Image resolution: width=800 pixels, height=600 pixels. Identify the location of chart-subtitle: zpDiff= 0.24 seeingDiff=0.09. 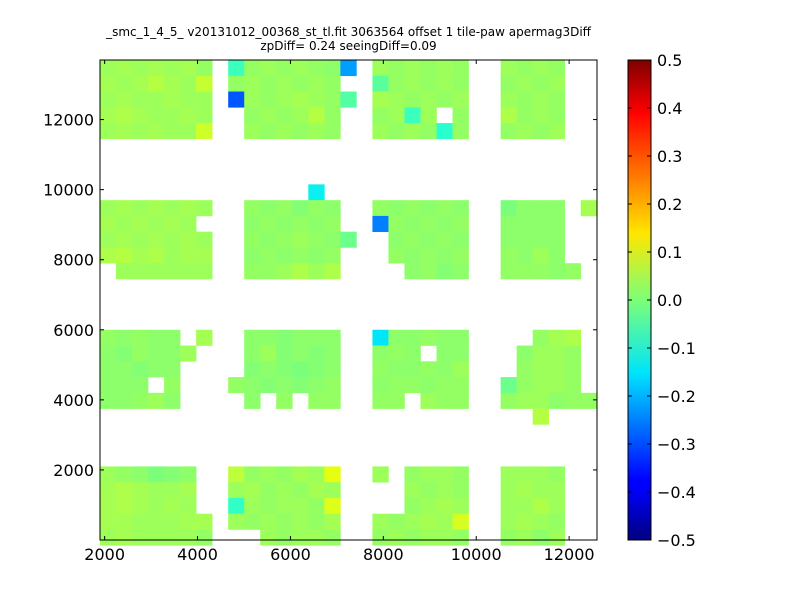
(348, 46).